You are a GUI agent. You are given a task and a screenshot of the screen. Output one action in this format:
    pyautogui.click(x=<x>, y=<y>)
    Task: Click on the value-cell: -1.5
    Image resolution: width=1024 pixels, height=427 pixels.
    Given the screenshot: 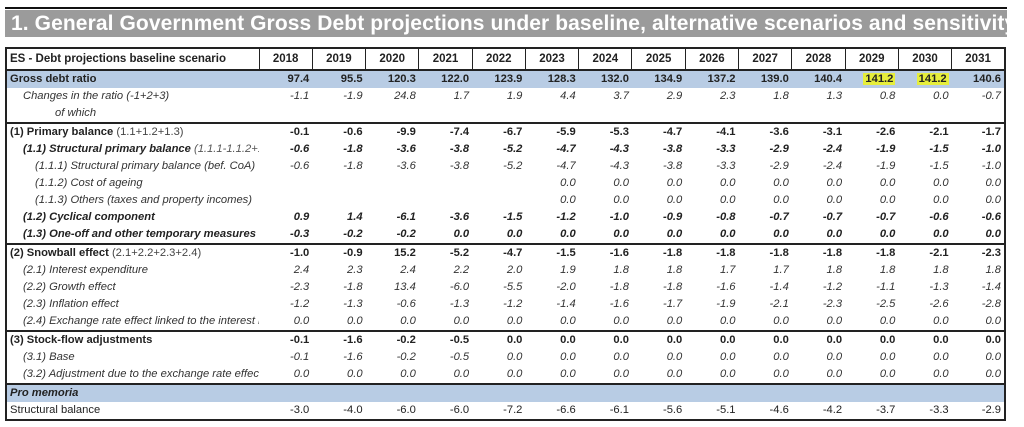 What is the action you would take?
    pyautogui.click(x=551, y=253)
    